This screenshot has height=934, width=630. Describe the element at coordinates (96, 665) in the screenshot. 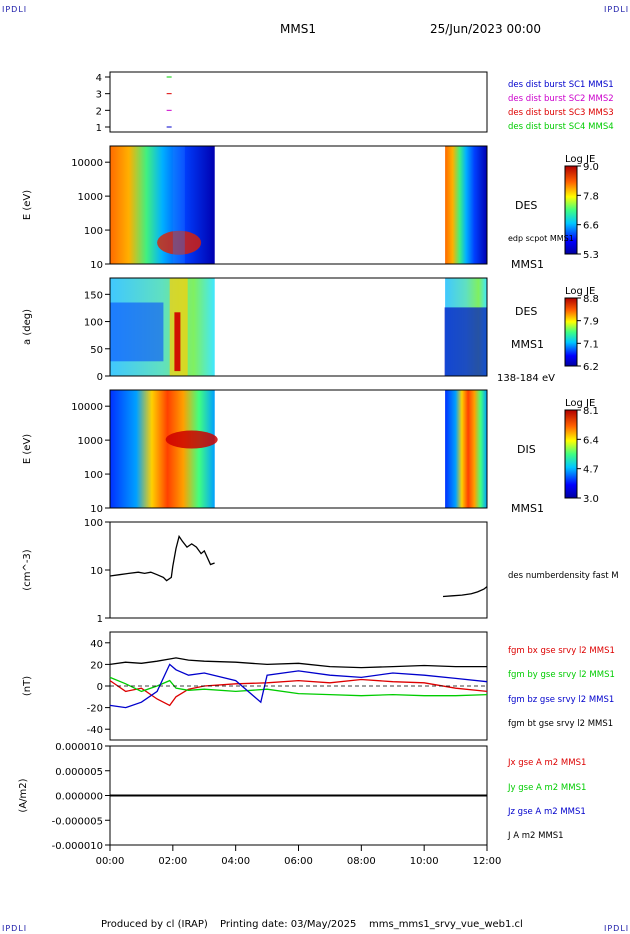

I see `y-tick-label: 20` at that location.